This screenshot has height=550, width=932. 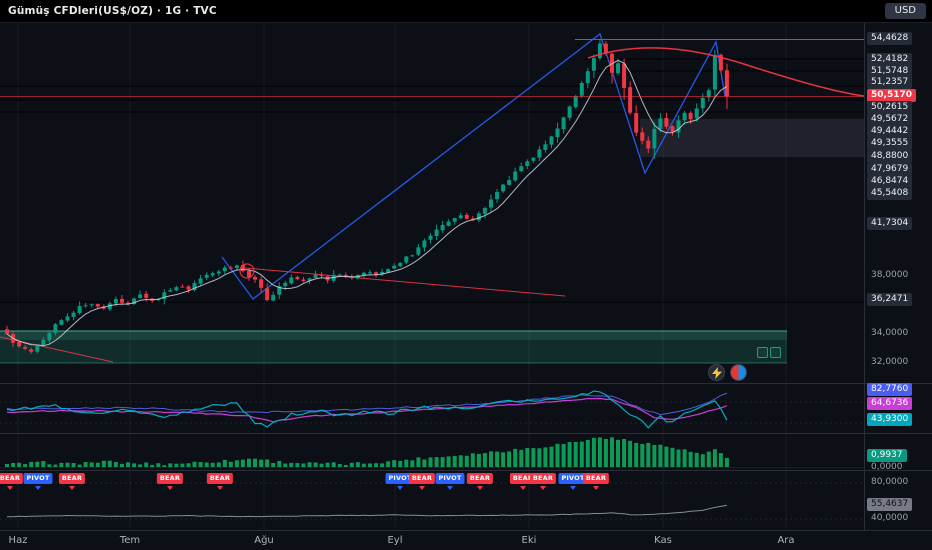 What do you see at coordinates (738, 372) in the screenshot?
I see `flag-icon` at bounding box center [738, 372].